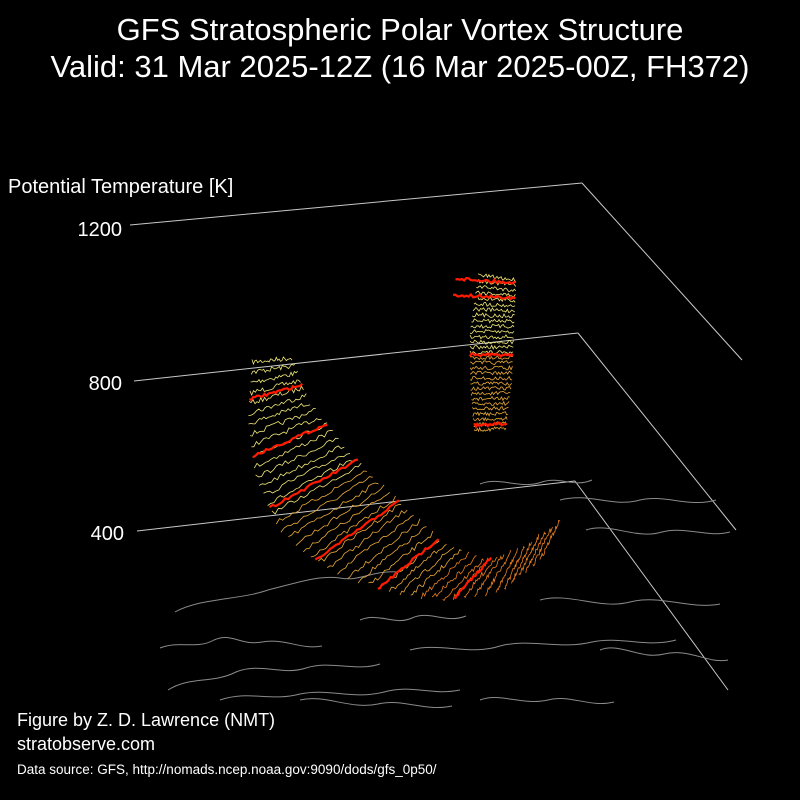 The height and width of the screenshot is (800, 800). Describe the element at coordinates (400, 29) in the screenshot. I see `chart-title: GFS Stratospheric Polar Vortex Structure` at that location.